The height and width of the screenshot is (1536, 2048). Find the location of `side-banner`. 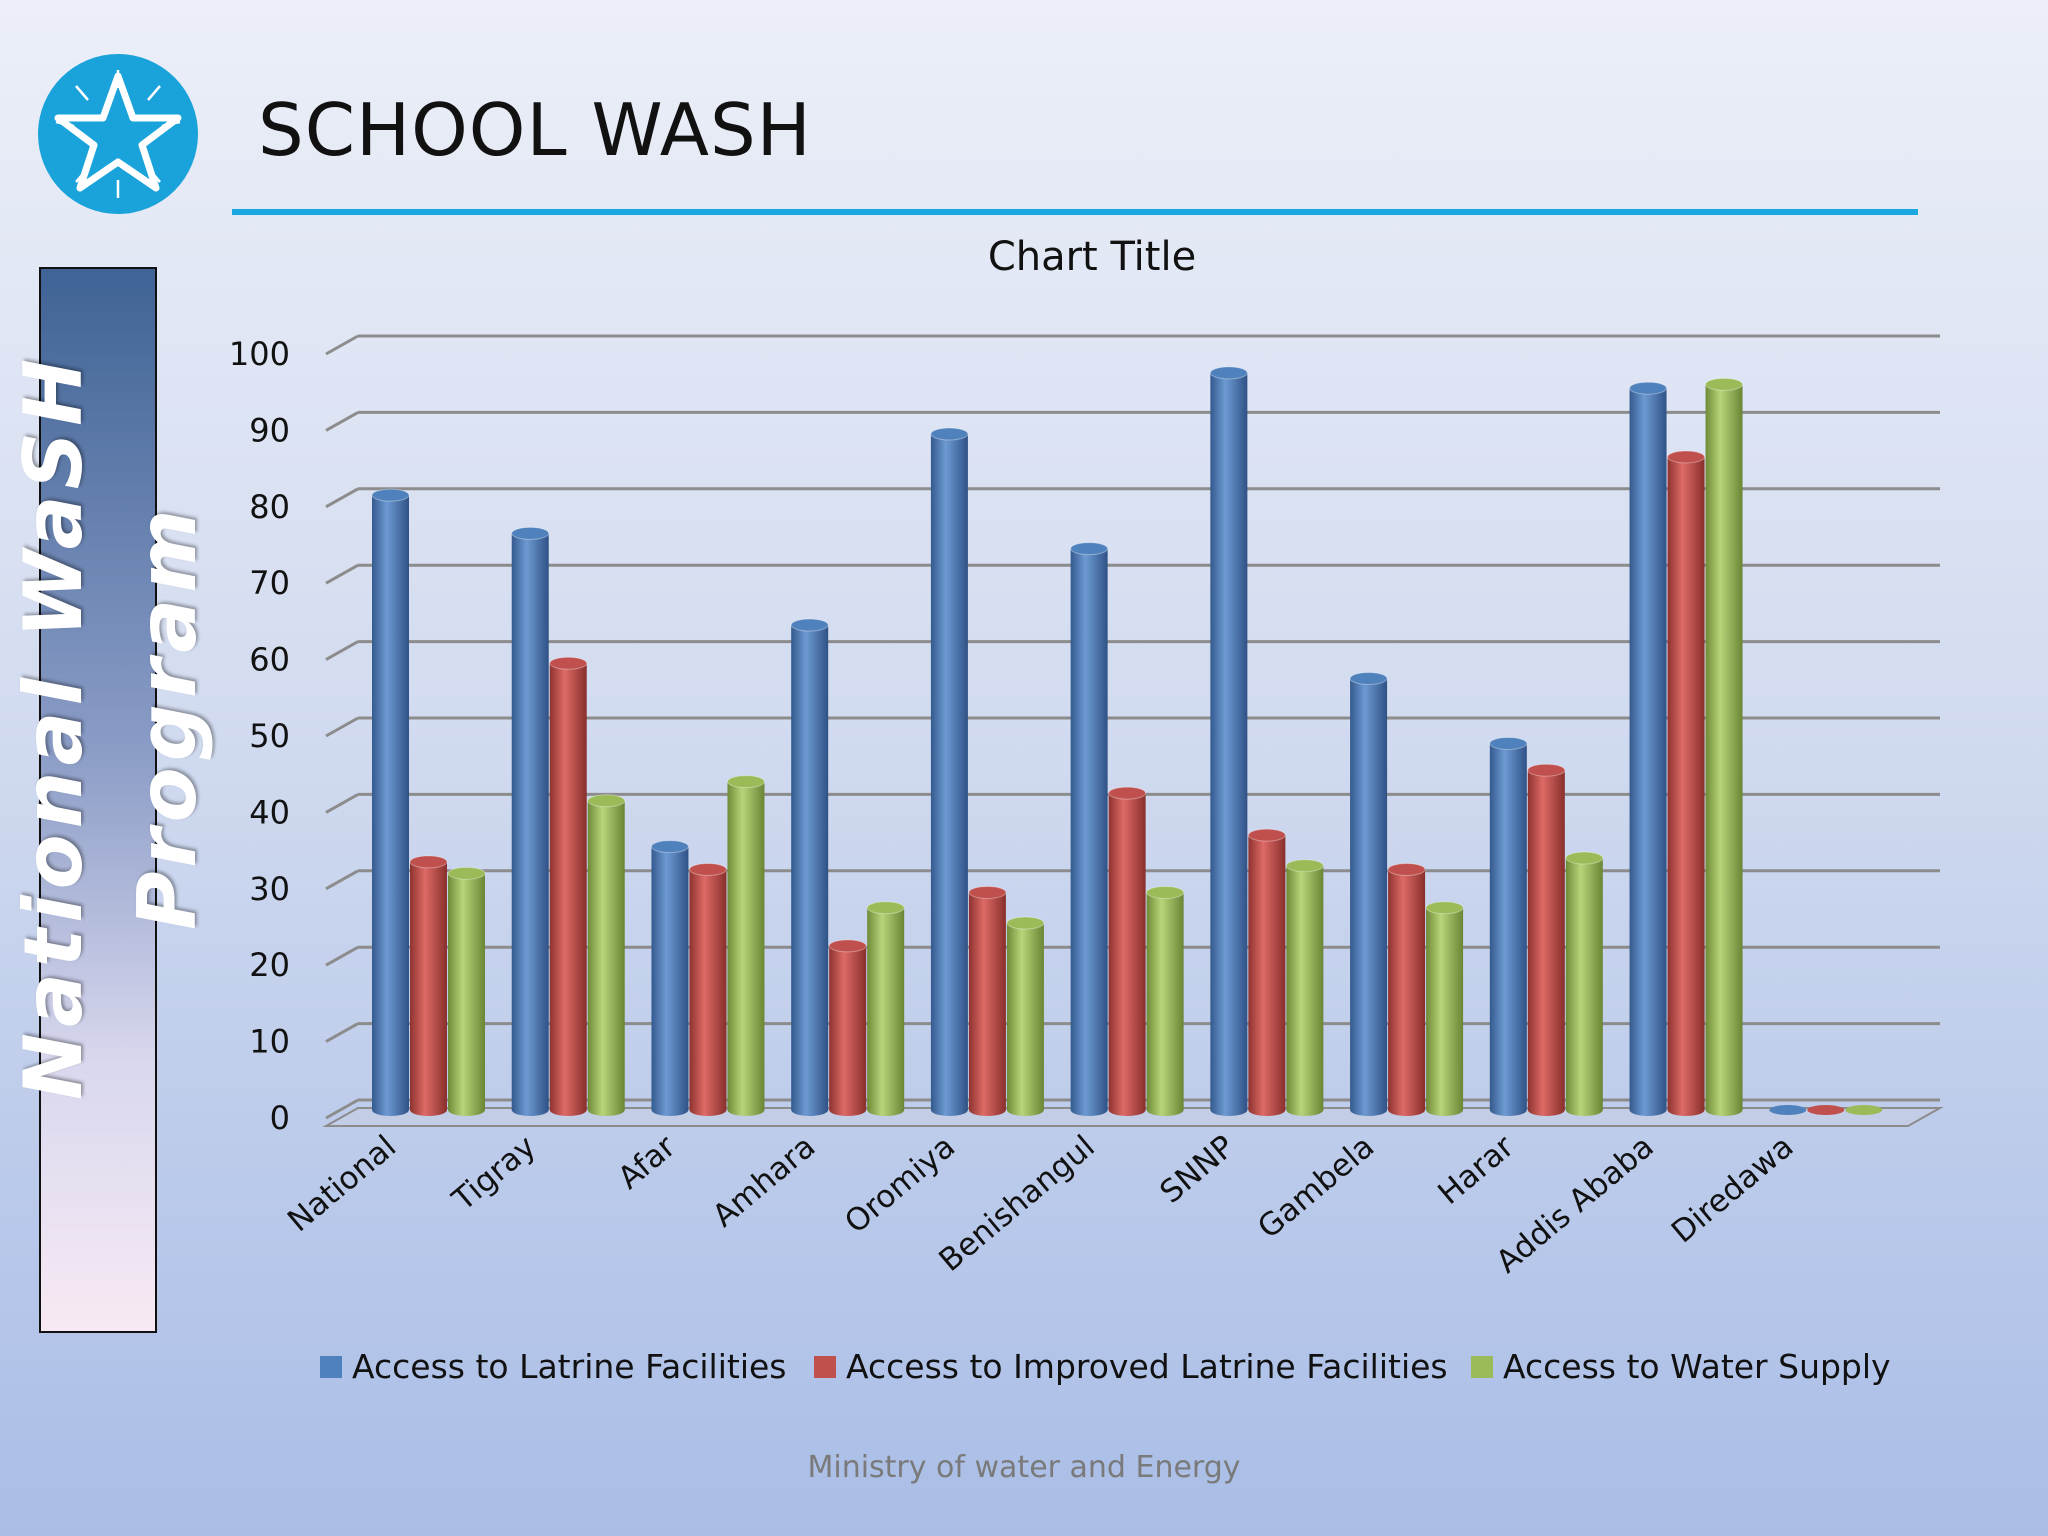

side-banner is located at coordinates (98, 800).